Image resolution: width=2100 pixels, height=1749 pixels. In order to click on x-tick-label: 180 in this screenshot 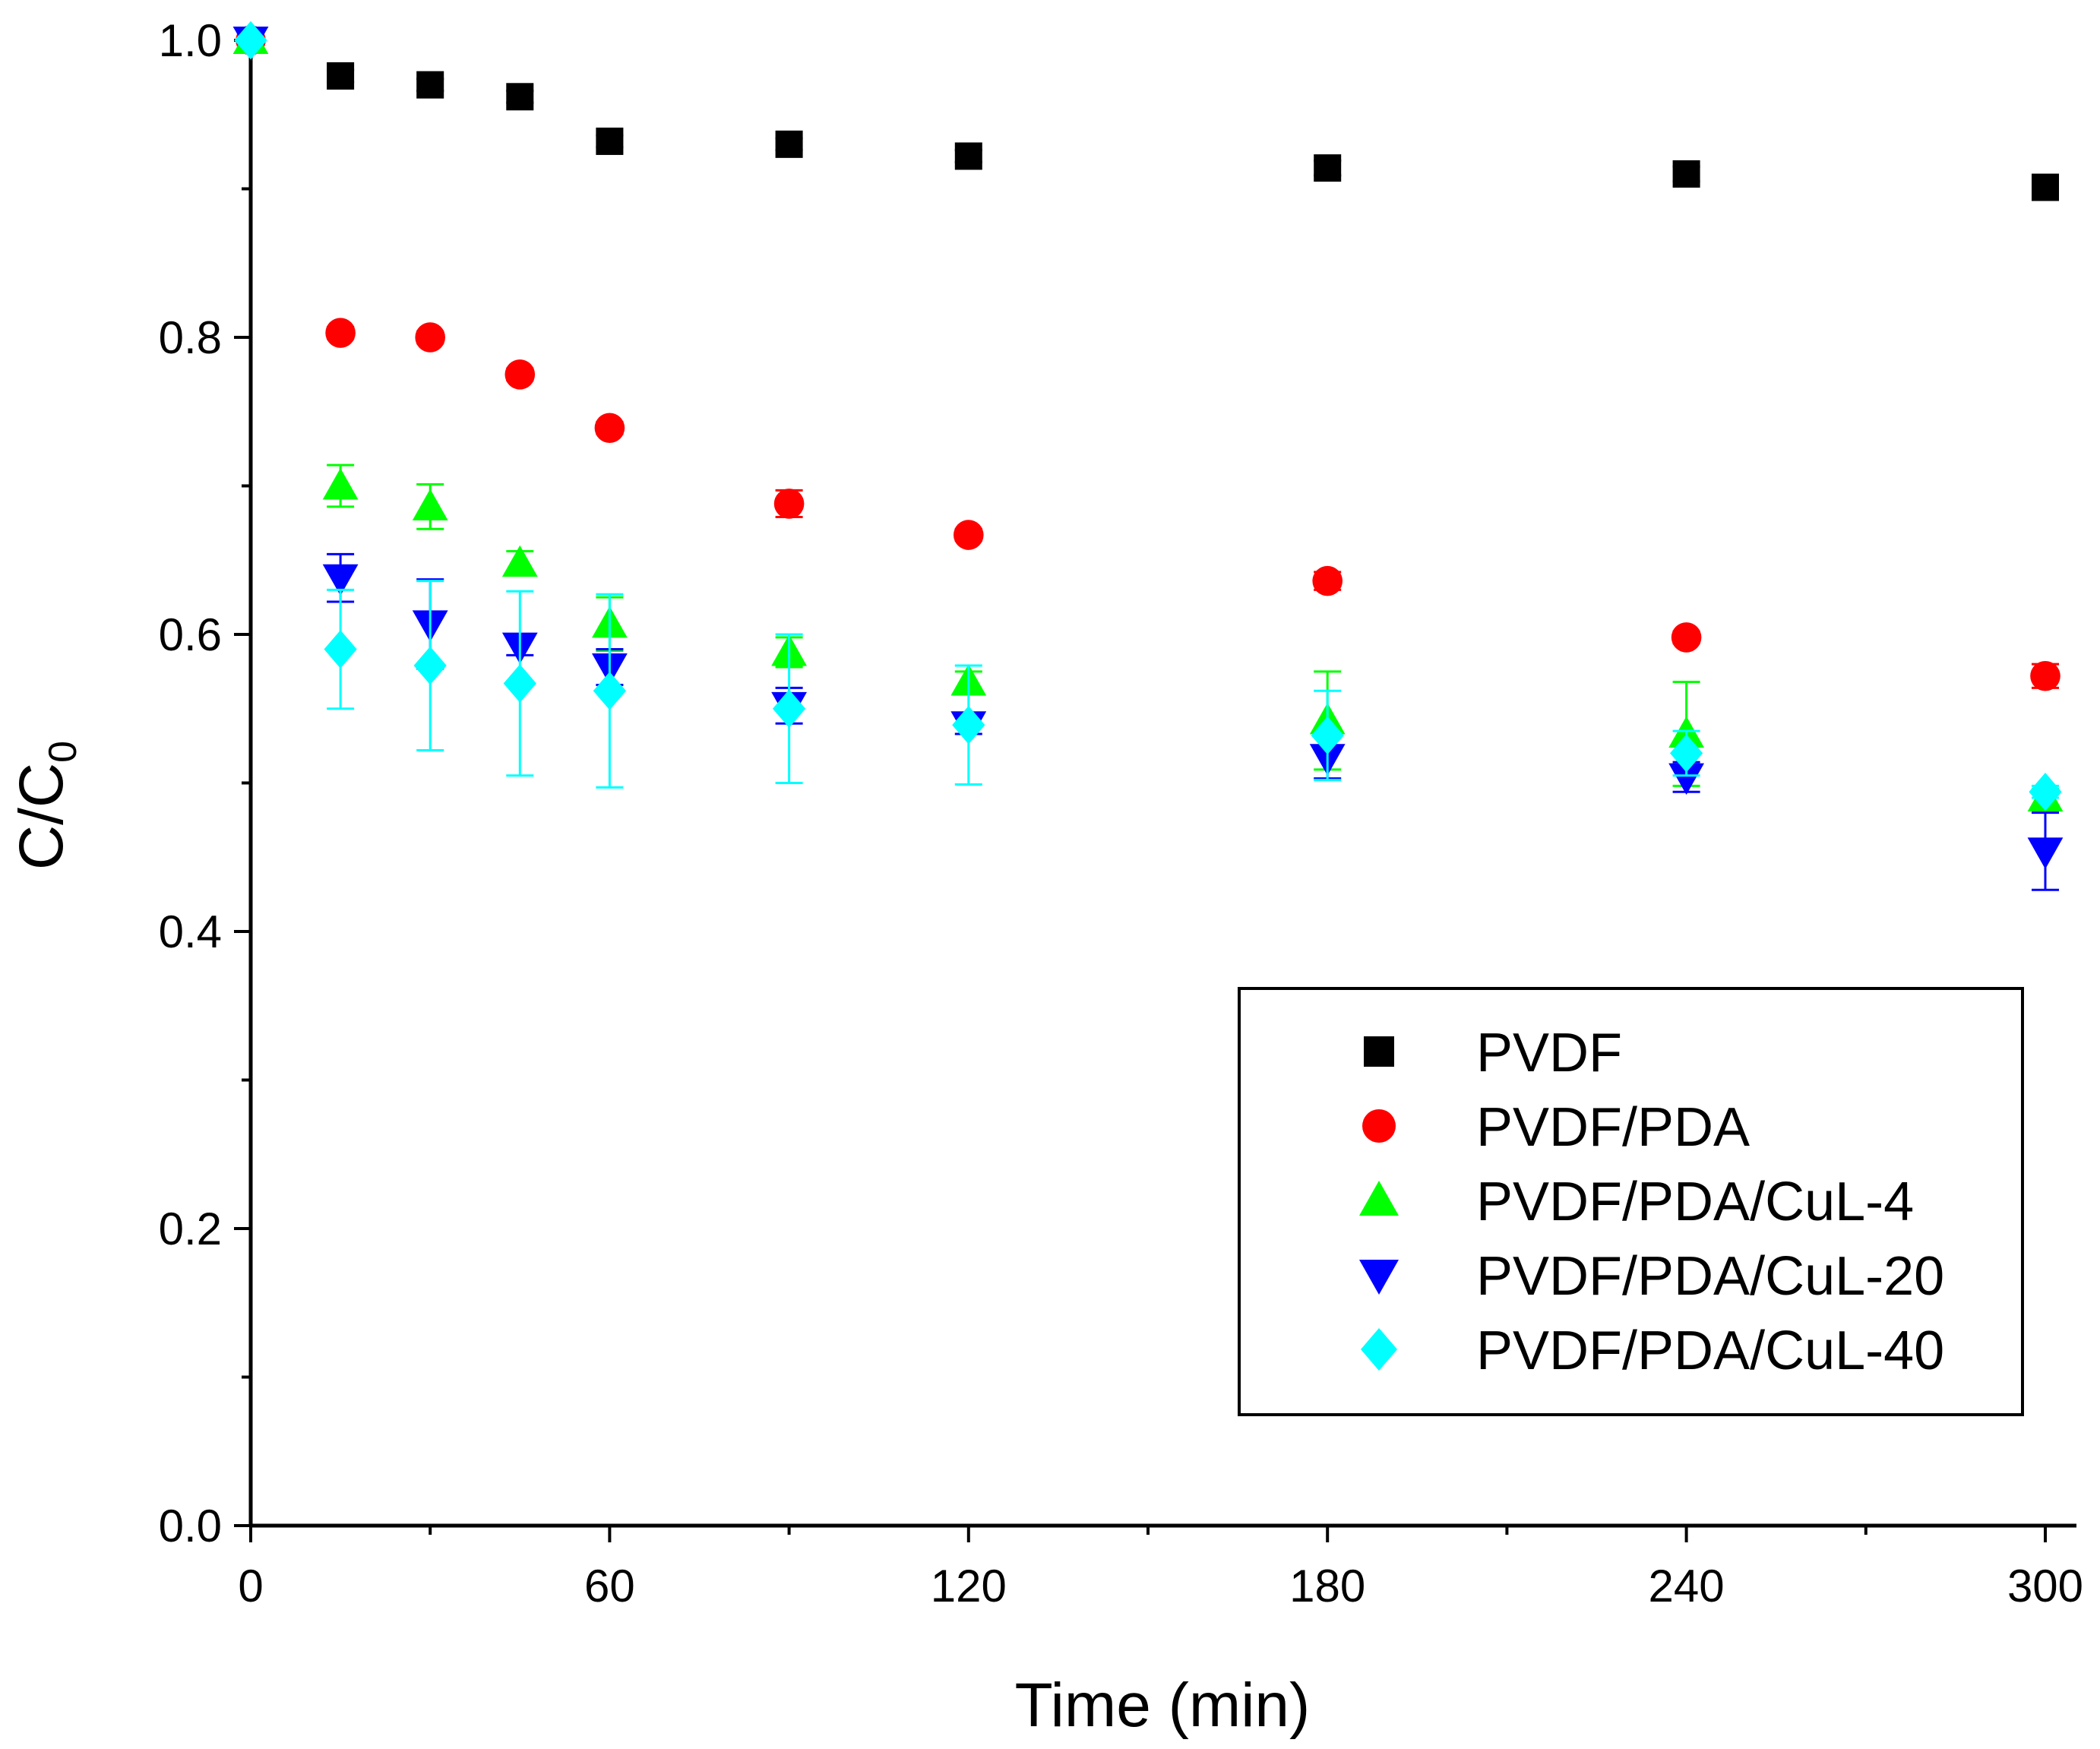, I will do `click(1327, 1586)`.